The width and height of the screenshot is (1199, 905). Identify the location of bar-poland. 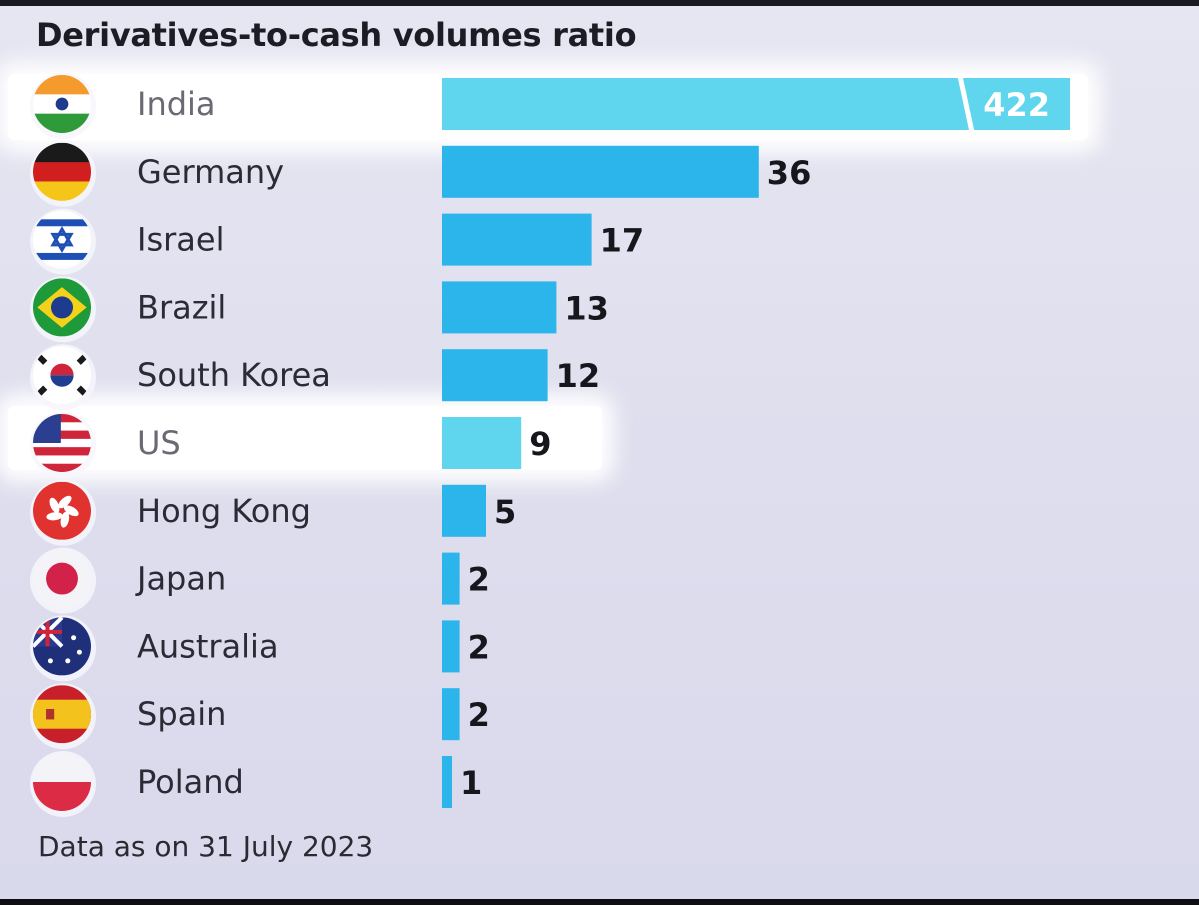
(447, 782).